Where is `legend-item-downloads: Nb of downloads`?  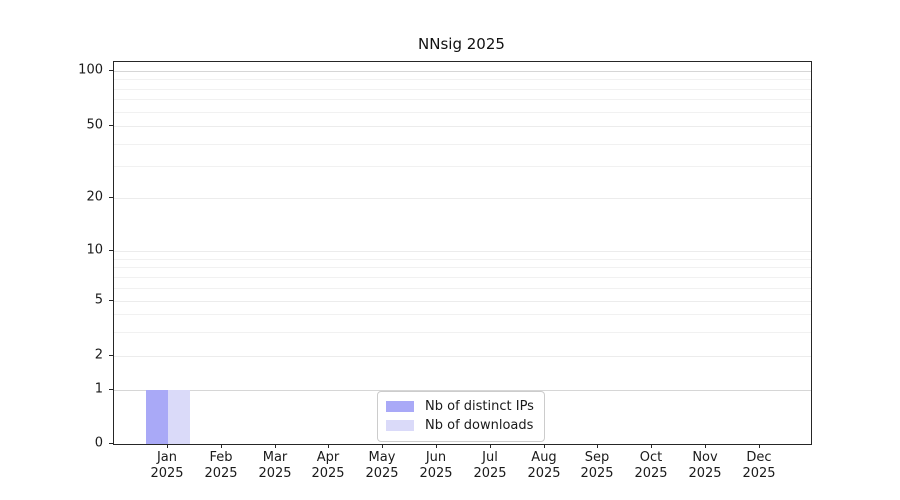
legend-item-downloads: Nb of downloads is located at coordinates (460, 425).